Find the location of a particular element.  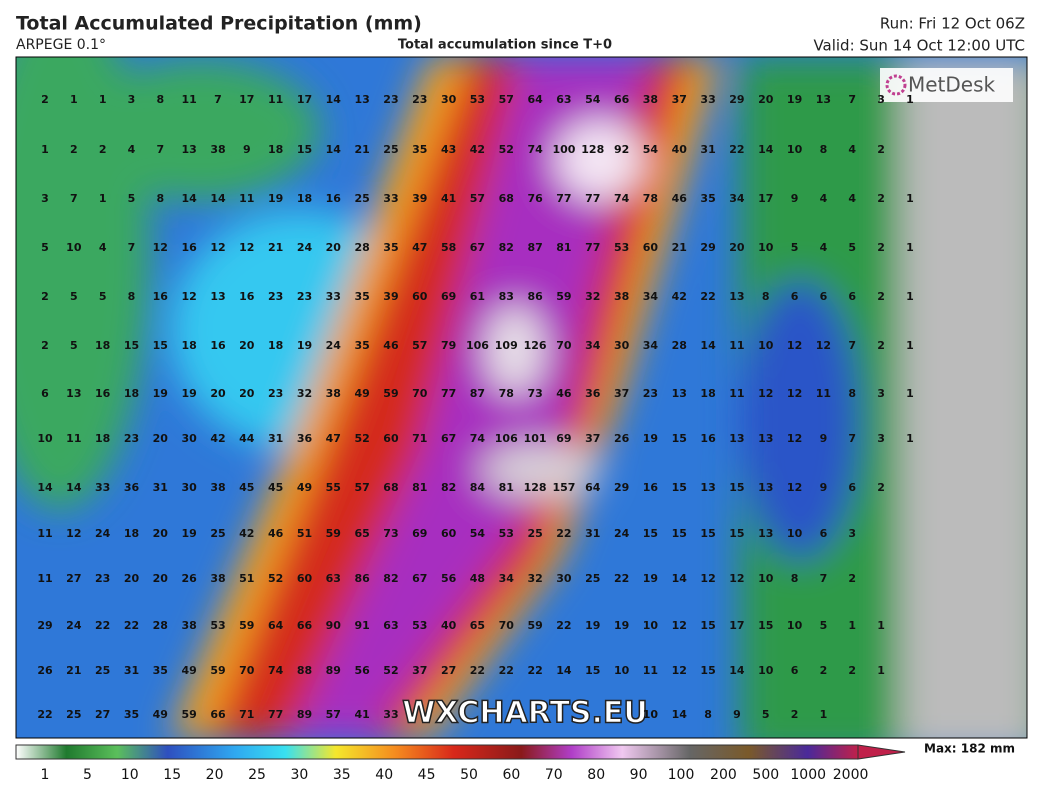

grid-value: 101 is located at coordinates (535, 438).